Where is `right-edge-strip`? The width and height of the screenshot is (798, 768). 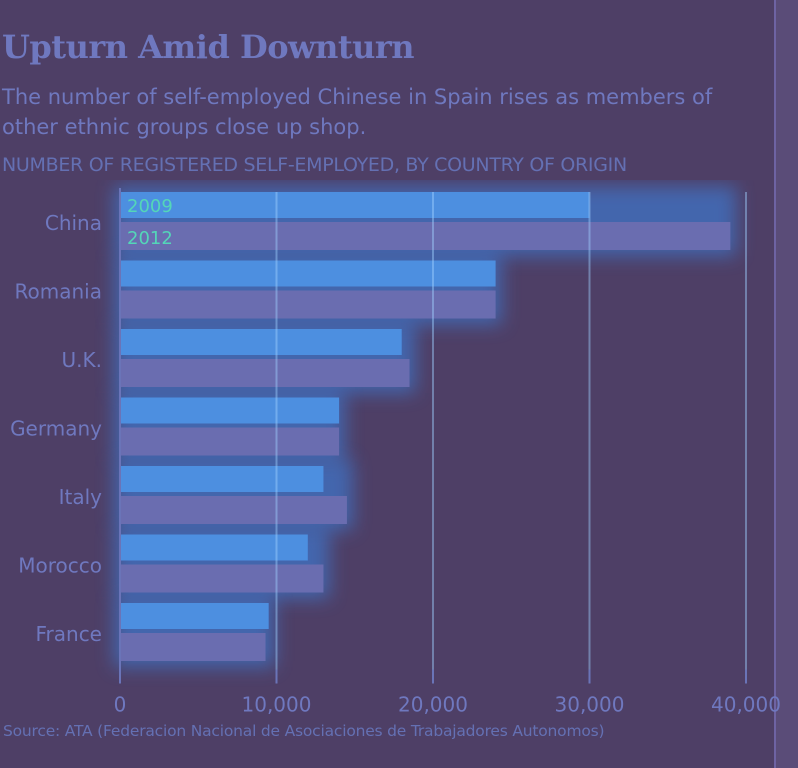 right-edge-strip is located at coordinates (786, 384).